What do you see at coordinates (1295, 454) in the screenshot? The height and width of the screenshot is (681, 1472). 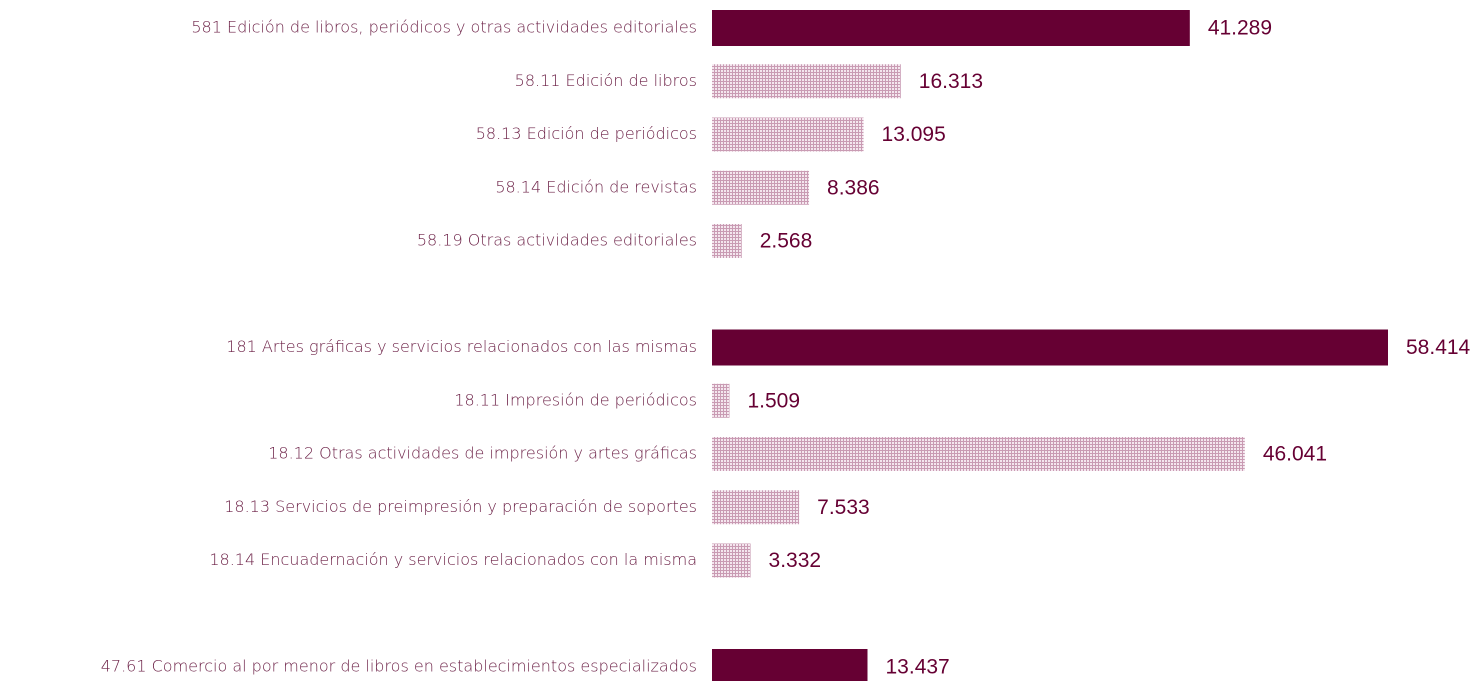 I see `value-label: 46.041` at bounding box center [1295, 454].